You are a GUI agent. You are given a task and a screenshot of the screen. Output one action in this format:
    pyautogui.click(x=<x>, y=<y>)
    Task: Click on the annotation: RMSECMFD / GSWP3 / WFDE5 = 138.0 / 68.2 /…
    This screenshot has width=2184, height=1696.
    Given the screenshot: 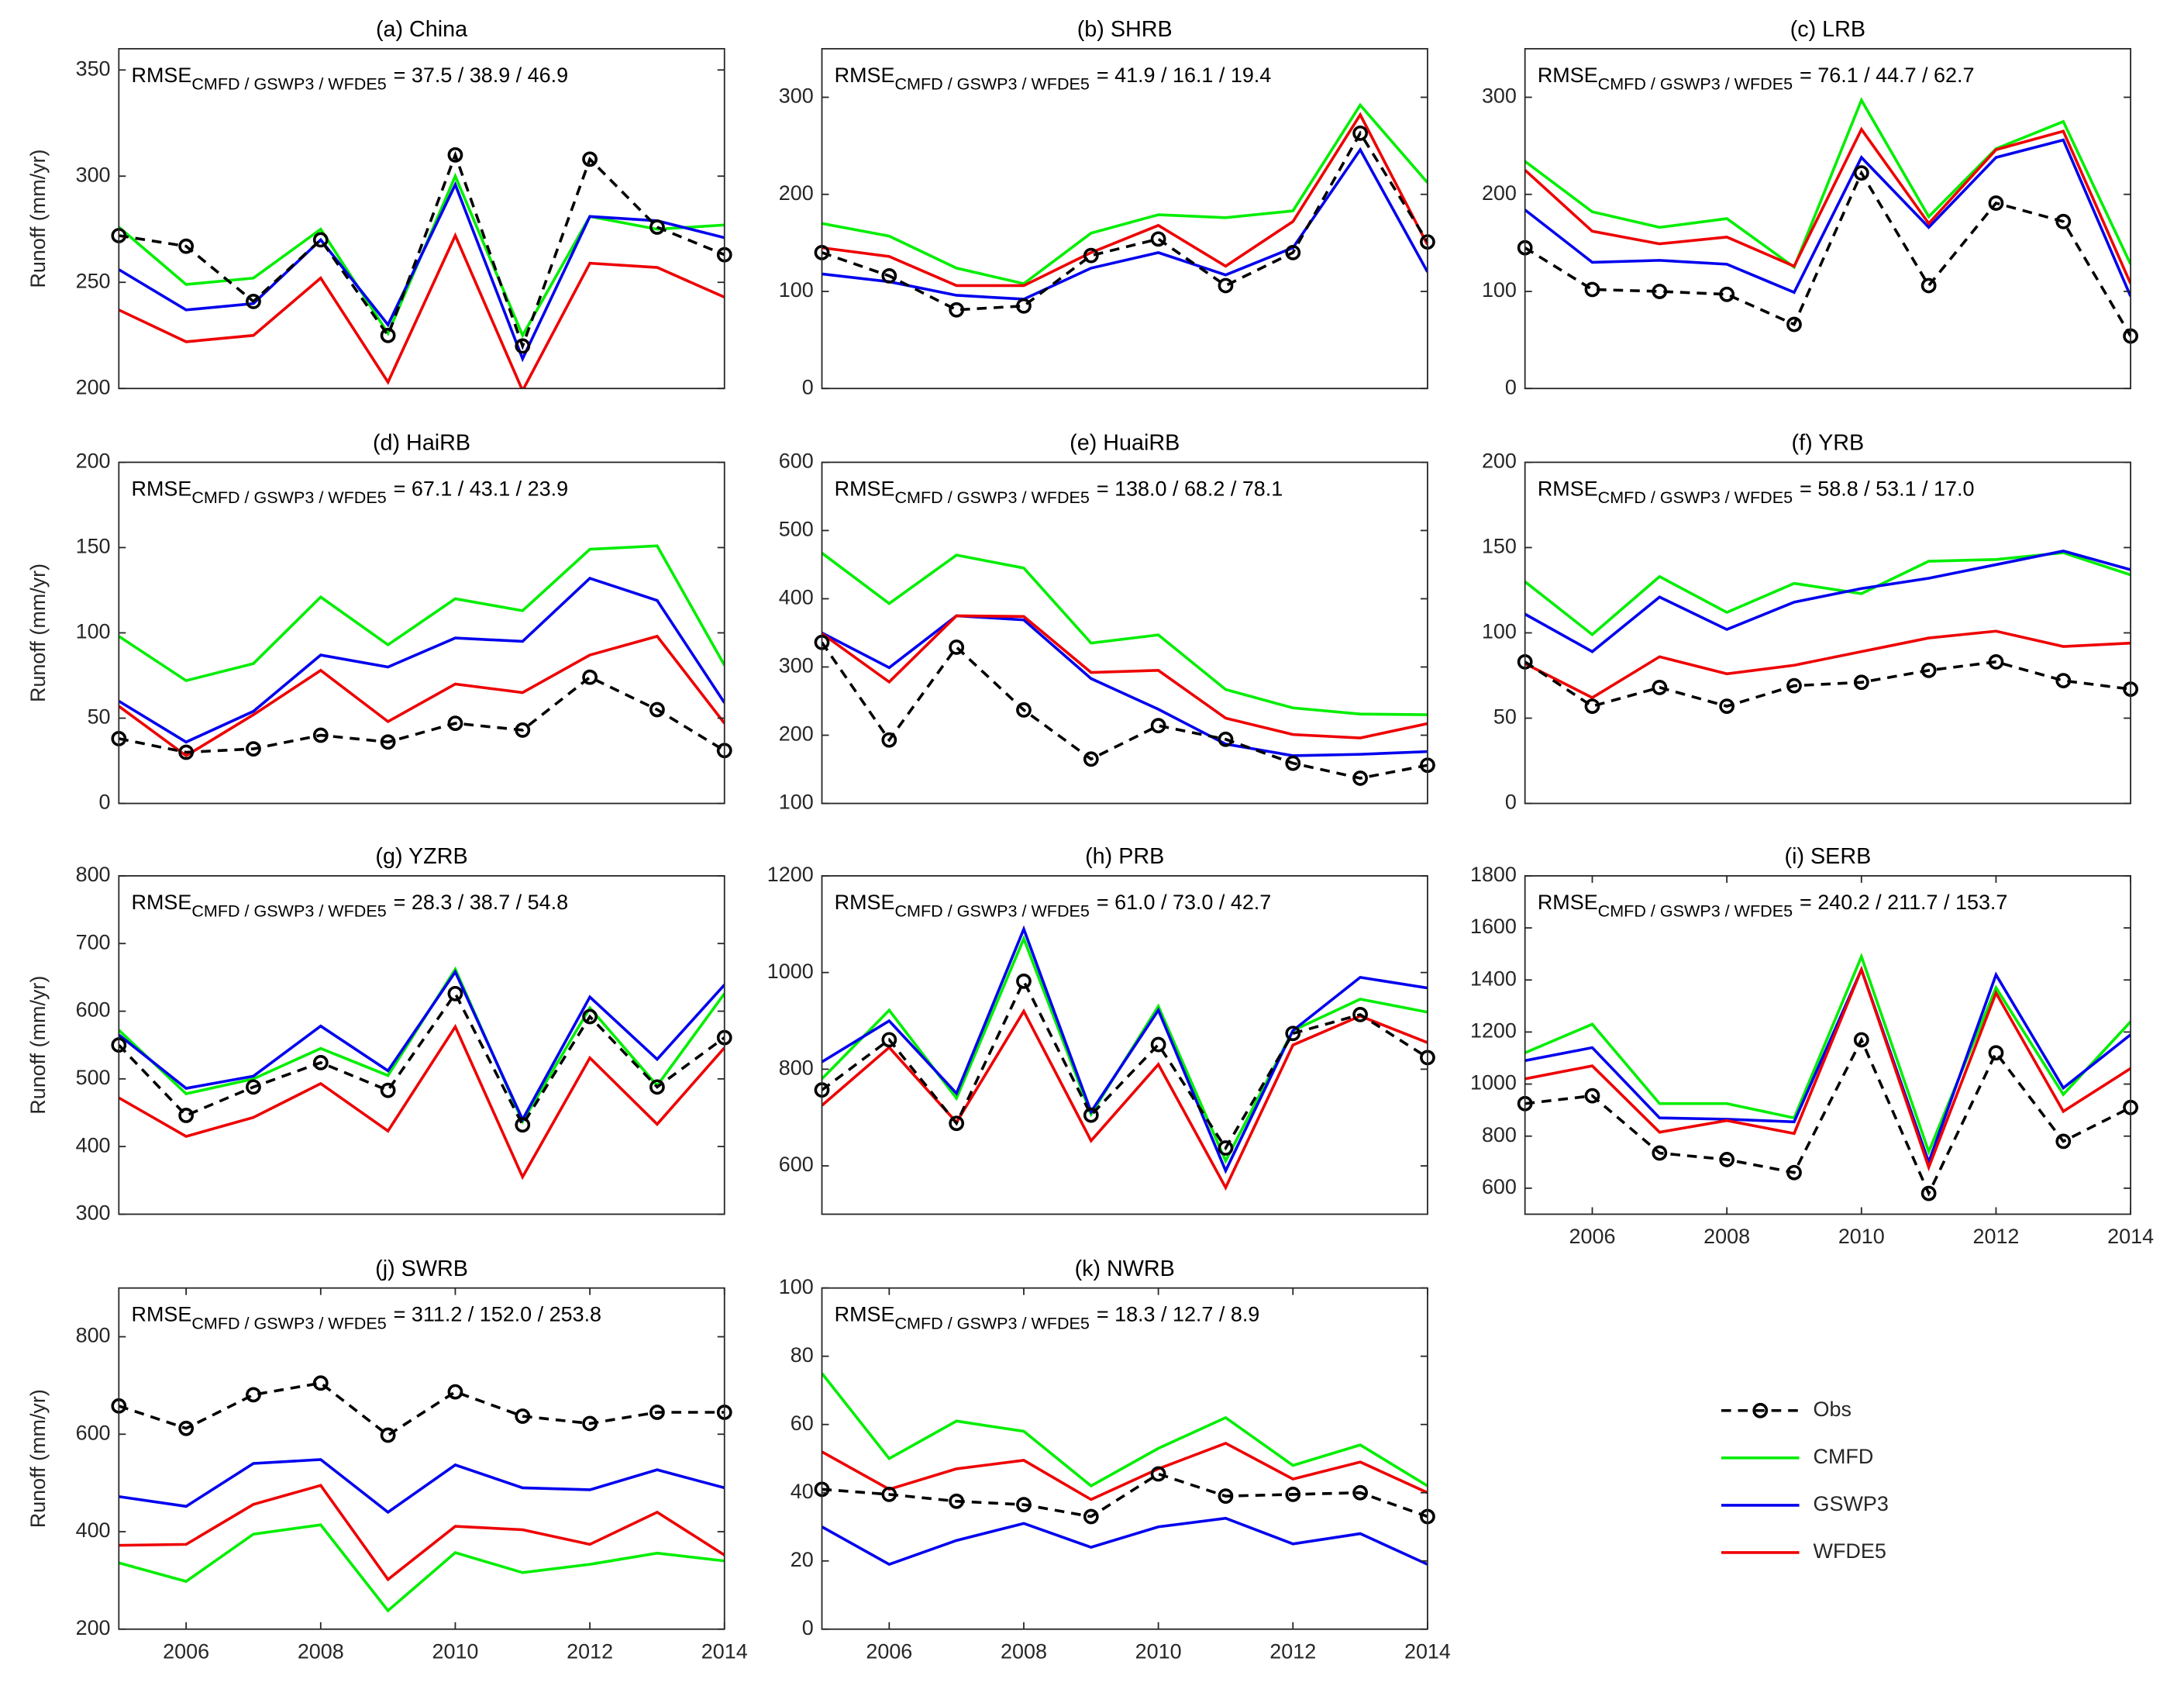 What is the action you would take?
    pyautogui.click(x=1059, y=491)
    